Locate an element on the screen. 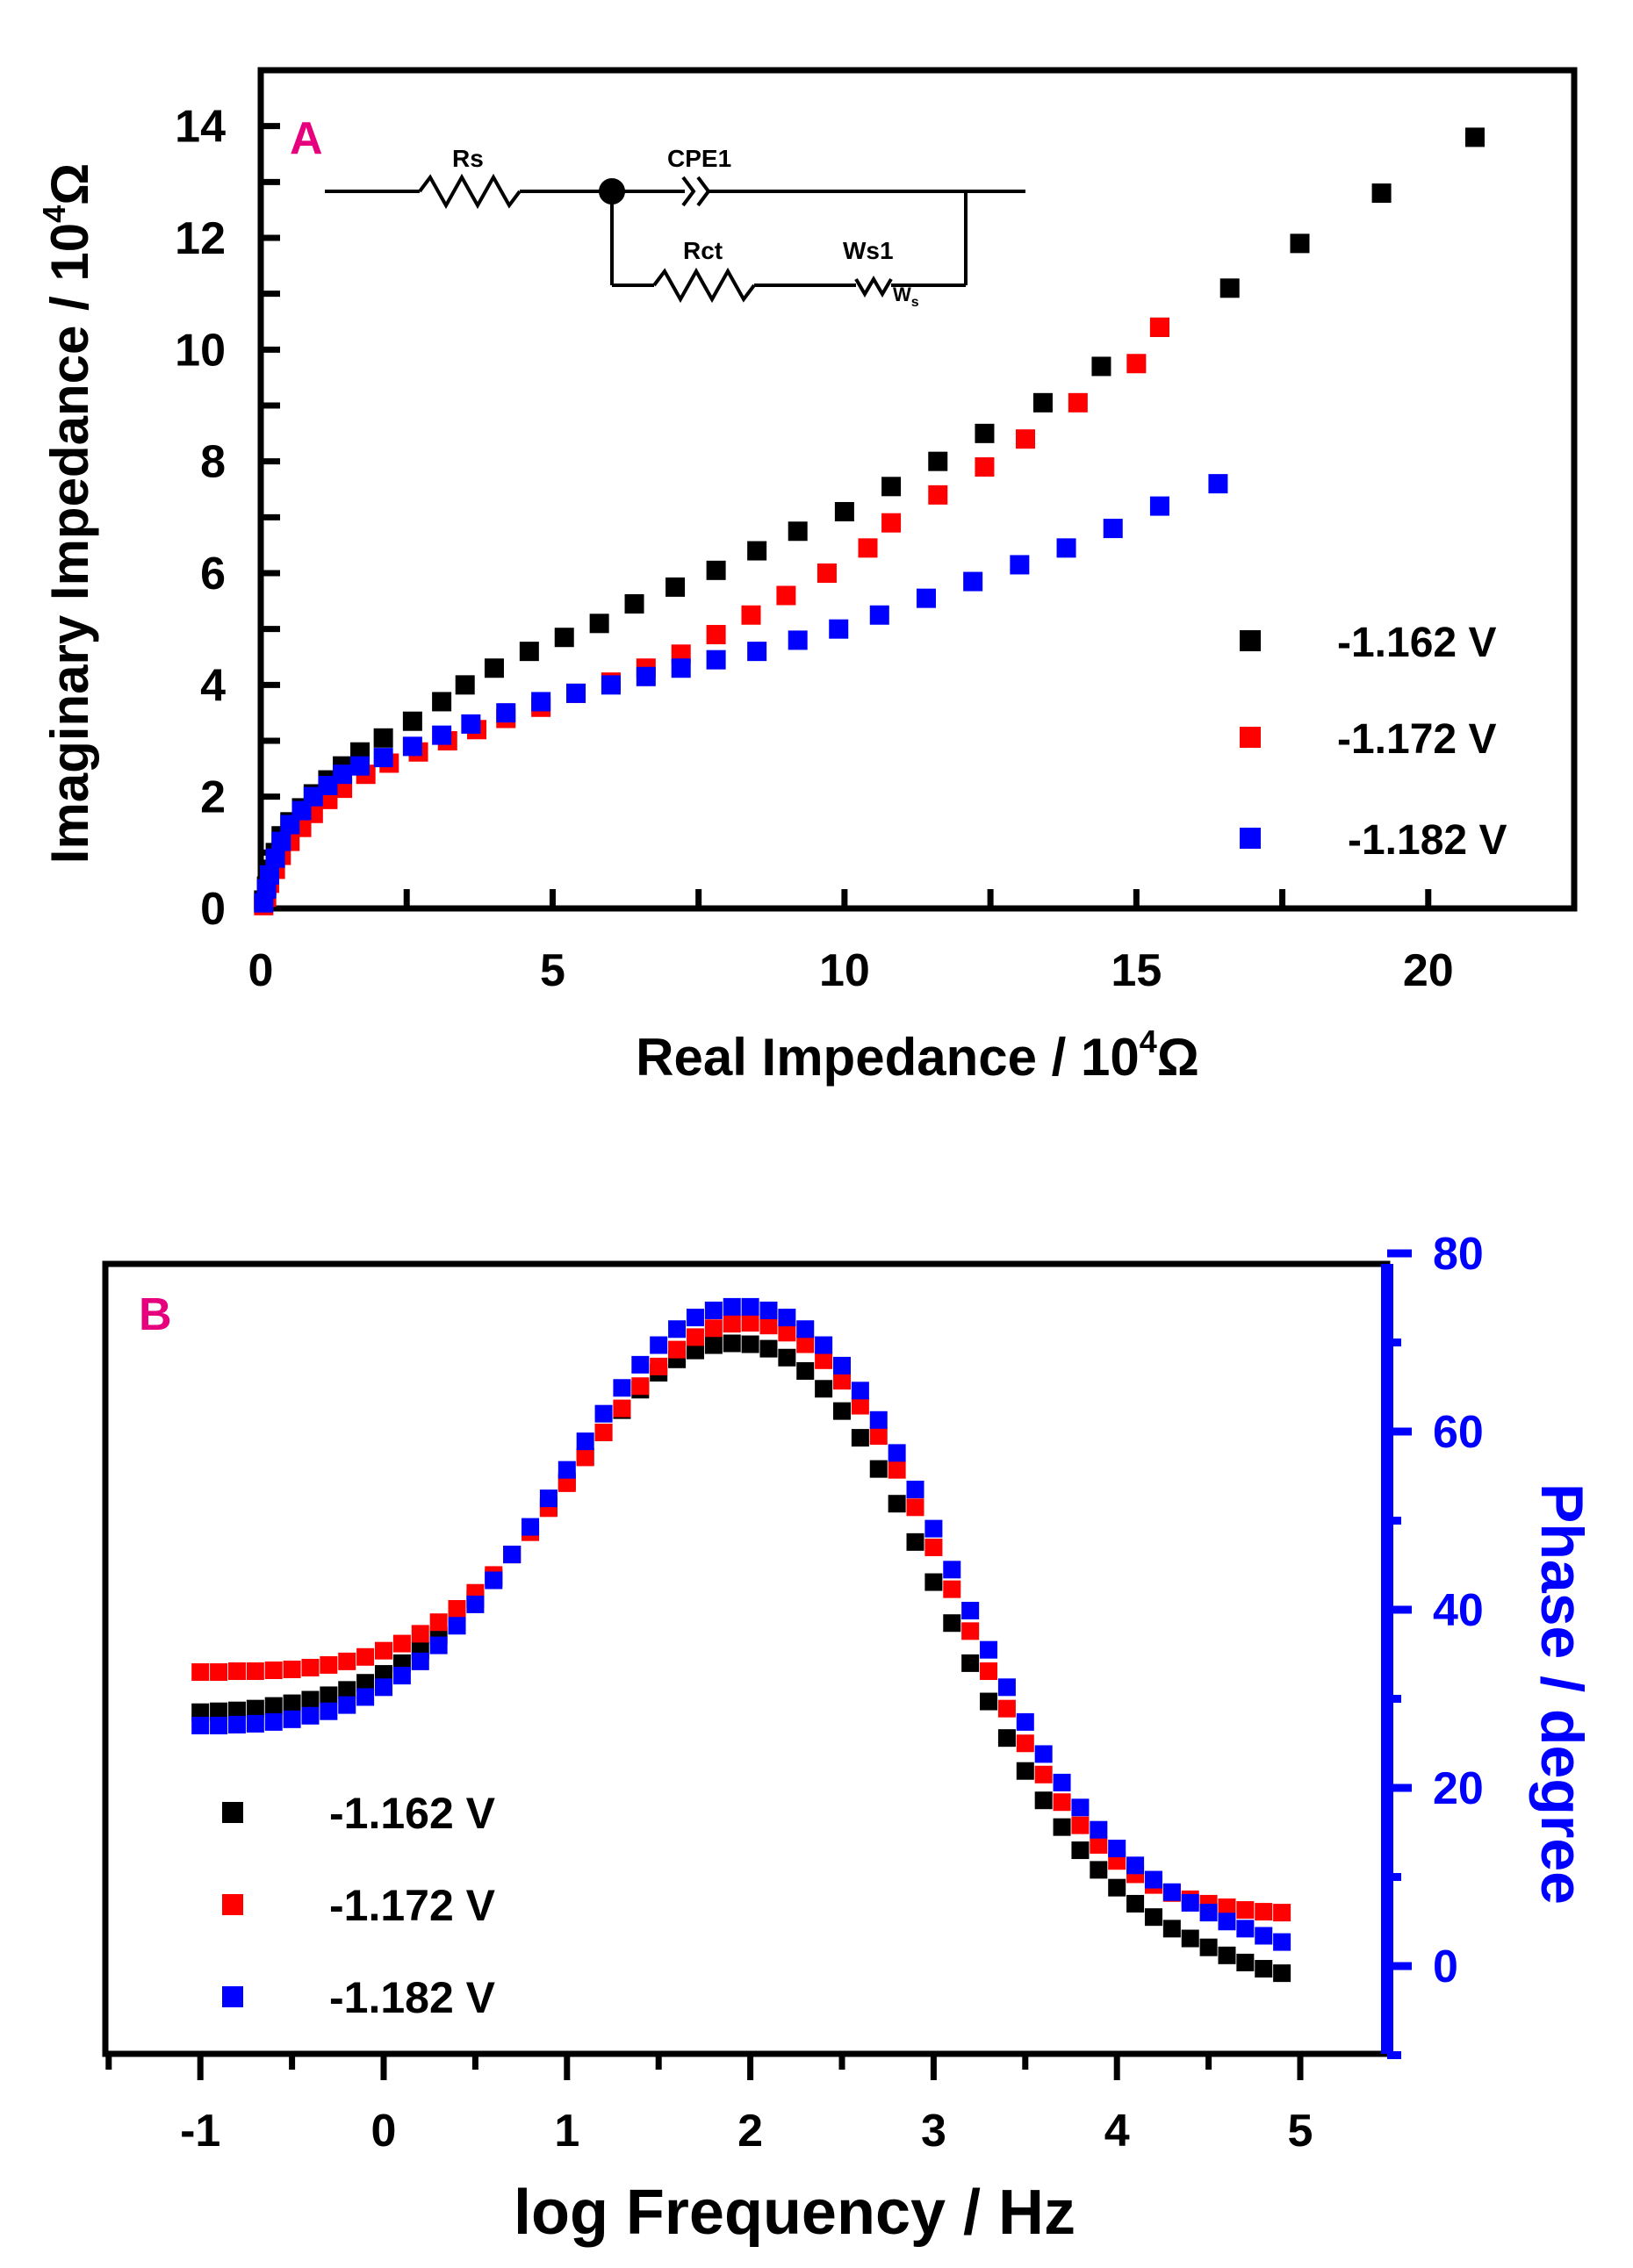 This screenshot has width=1633, height=2268. circuit-label-rs: Rs is located at coordinates (468, 158).